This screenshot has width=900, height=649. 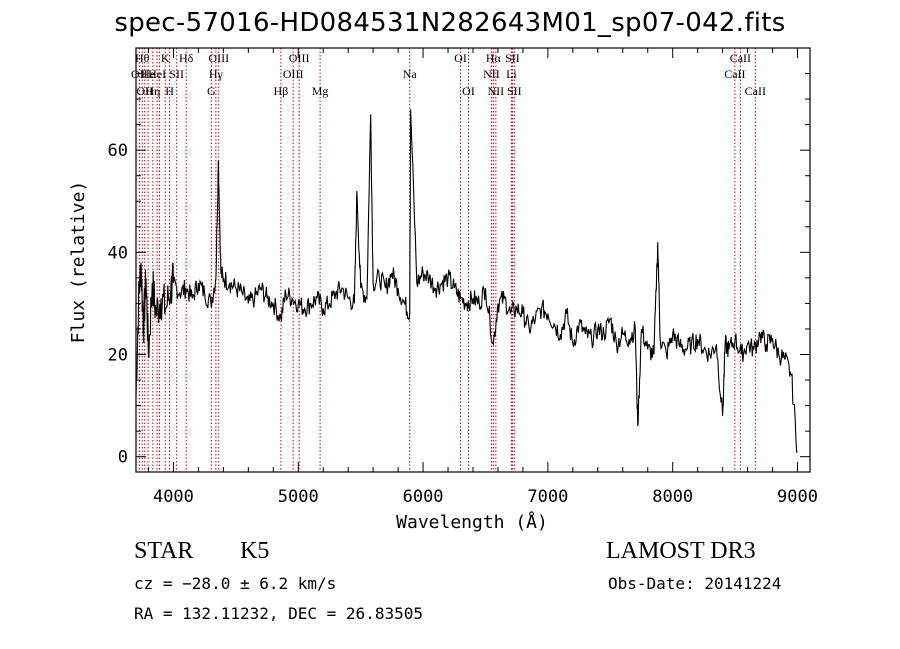 What do you see at coordinates (695, 583) in the screenshot?
I see `obs-date-text: Obs-Date: 20141224` at bounding box center [695, 583].